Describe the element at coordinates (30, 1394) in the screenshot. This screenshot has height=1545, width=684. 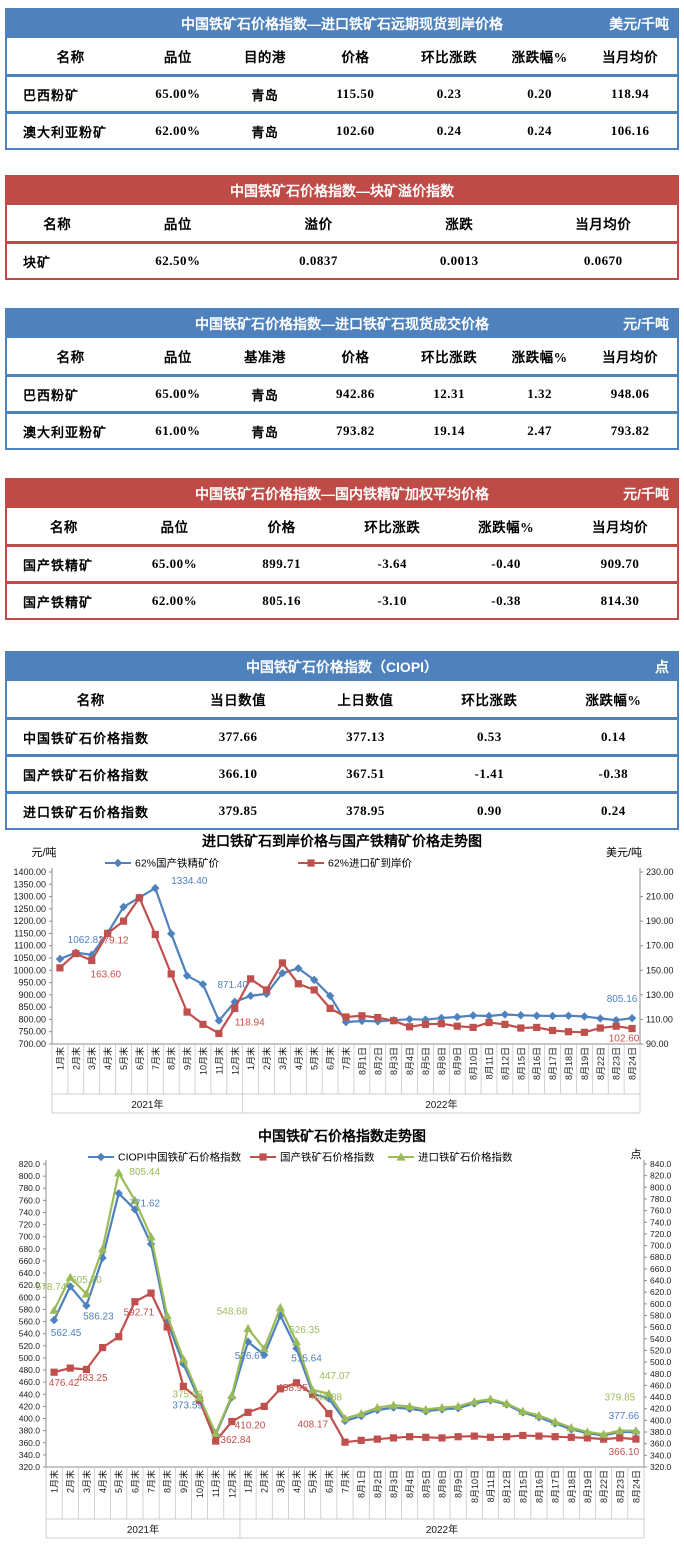
I see `left-axis-tick-label: 440.0` at that location.